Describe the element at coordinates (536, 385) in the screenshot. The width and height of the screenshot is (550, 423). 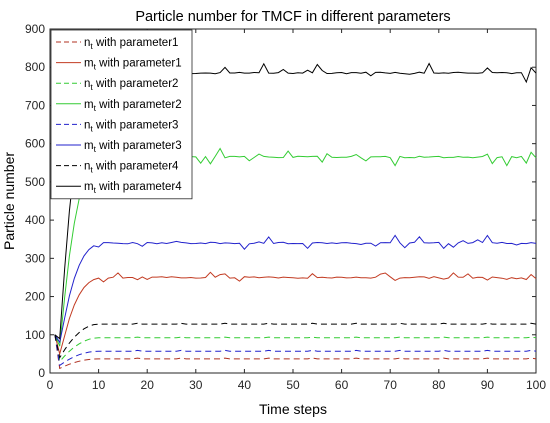
I see `x-tick-label: 100` at that location.